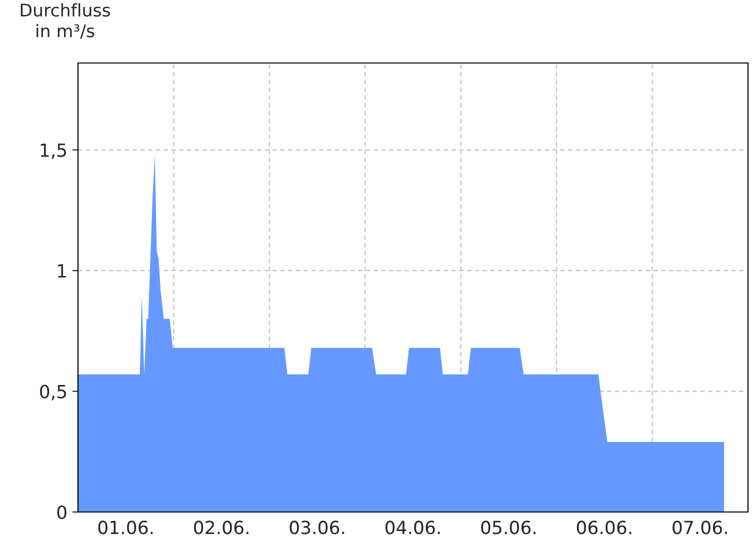  What do you see at coordinates (412, 527) in the screenshot?
I see `x-tick-label: 04.06.` at bounding box center [412, 527].